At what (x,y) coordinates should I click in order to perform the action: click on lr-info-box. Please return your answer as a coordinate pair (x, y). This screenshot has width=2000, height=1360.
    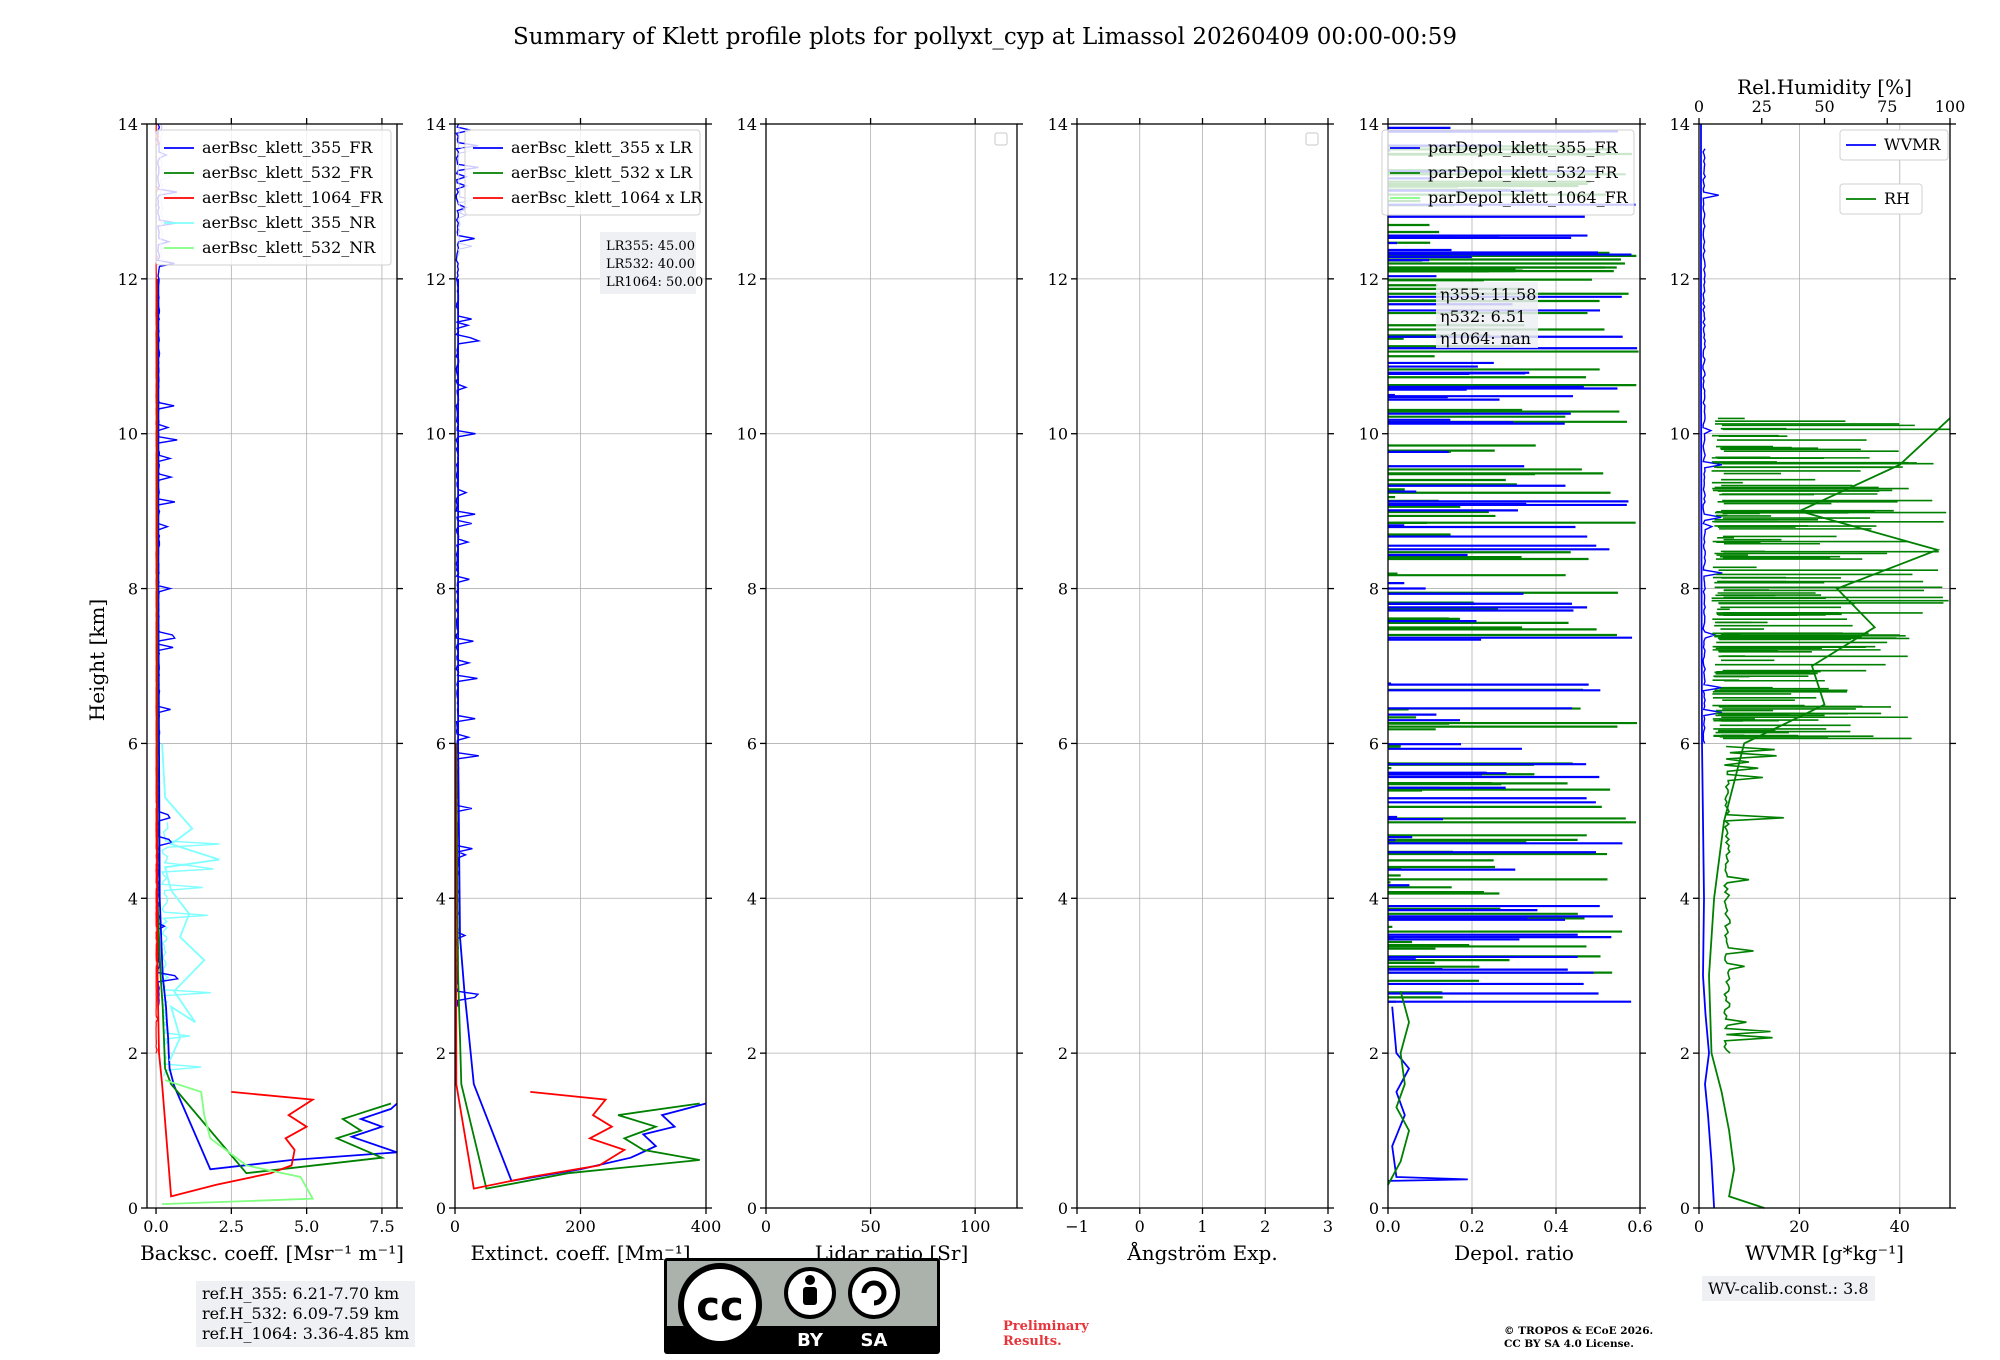
    Looking at the image, I should click on (648, 263).